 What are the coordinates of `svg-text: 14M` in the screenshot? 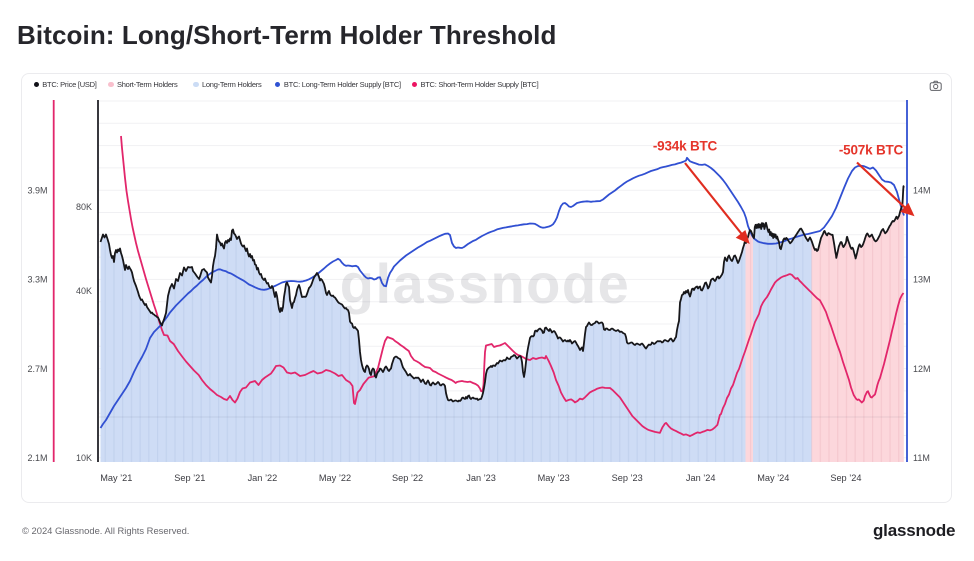 It's located at (922, 190).